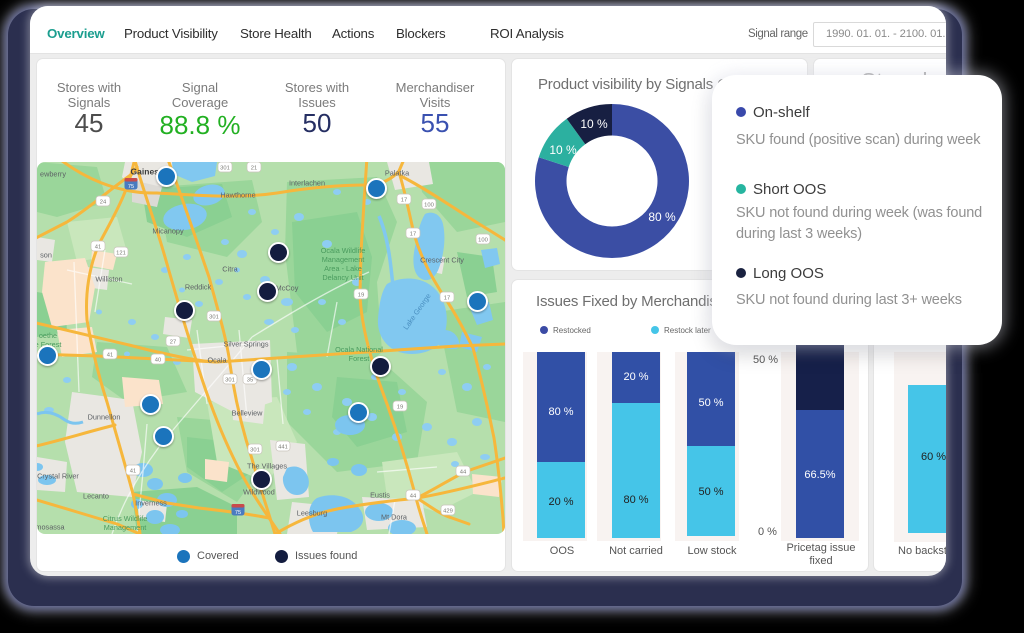  Describe the element at coordinates (168, 231) in the screenshot. I see `svg-text: Micanopy` at that location.